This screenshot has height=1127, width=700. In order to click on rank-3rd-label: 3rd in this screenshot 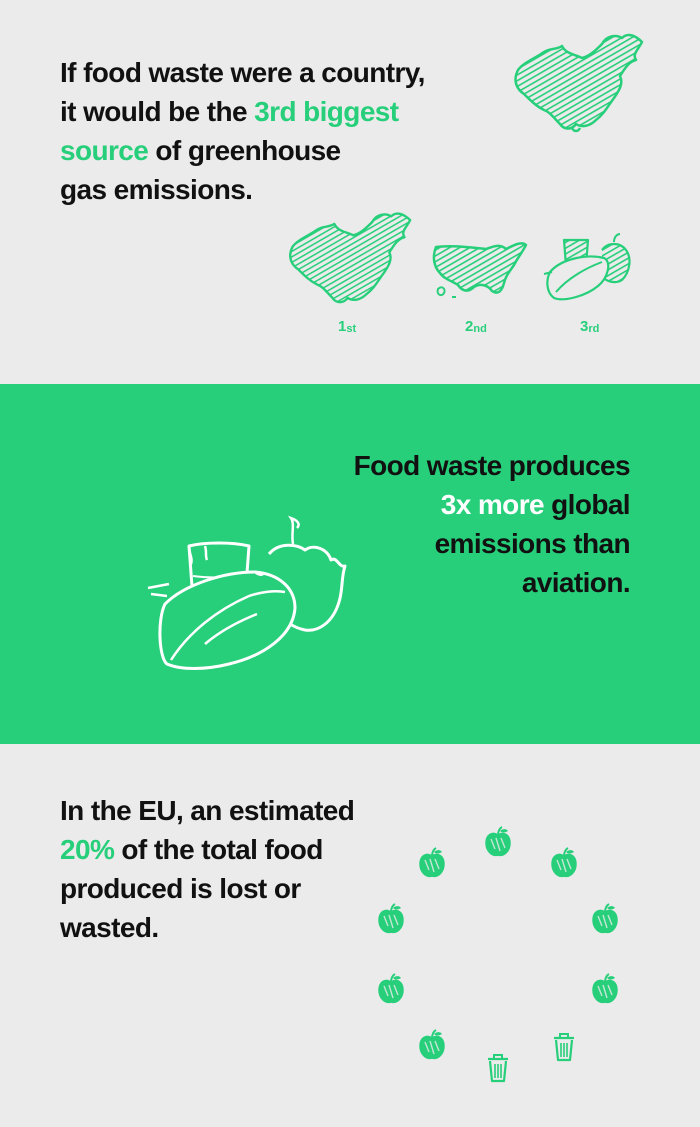, I will do `click(589, 326)`.